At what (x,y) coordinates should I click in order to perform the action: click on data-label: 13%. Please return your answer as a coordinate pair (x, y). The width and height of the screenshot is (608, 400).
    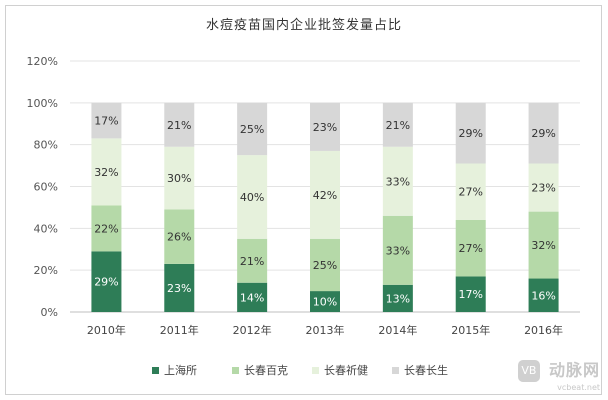
    Looking at the image, I should click on (398, 298).